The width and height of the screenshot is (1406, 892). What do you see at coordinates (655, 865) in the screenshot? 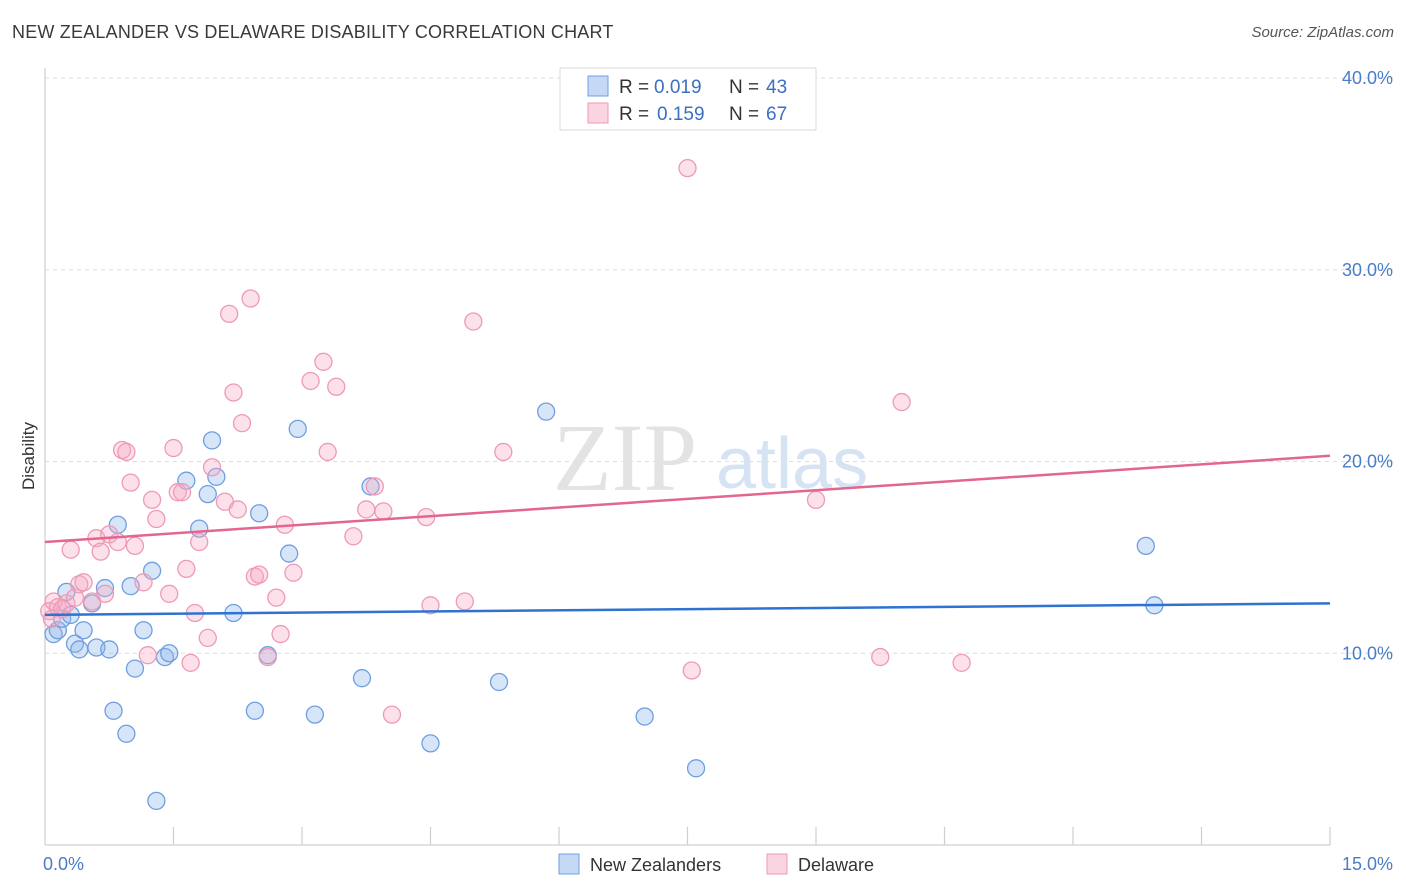
I see `bottom-legend-label-blue: New Zealanders` at bounding box center [655, 865].